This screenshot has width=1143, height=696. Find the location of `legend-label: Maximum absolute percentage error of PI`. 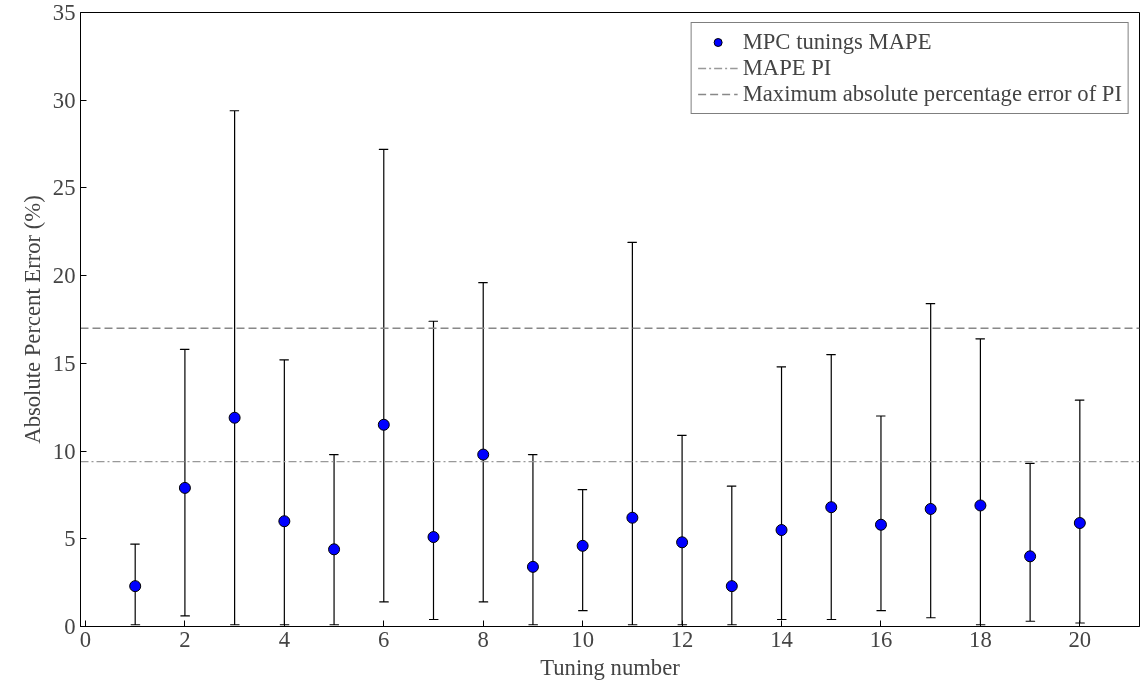

legend-label: Maximum absolute percentage error of PI is located at coordinates (932, 94).